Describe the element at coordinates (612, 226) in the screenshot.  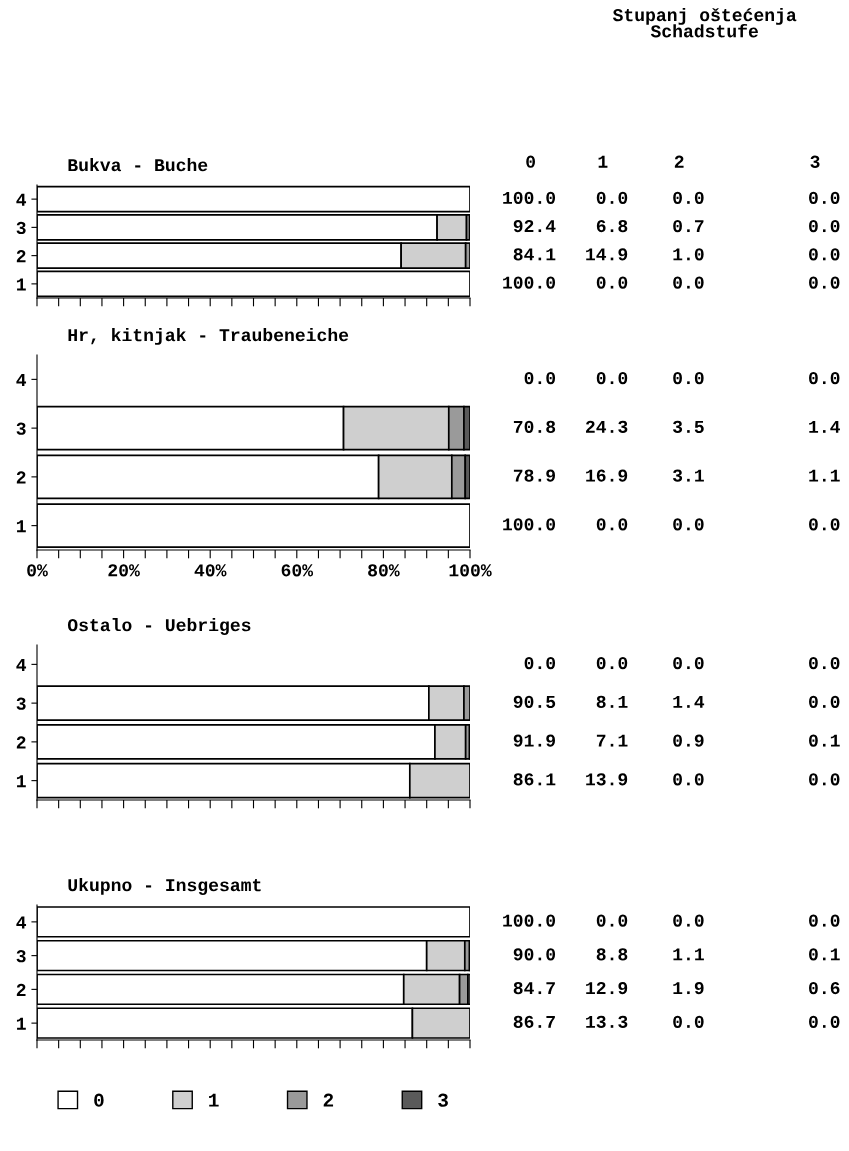
I see `data-label: 6.8` at that location.